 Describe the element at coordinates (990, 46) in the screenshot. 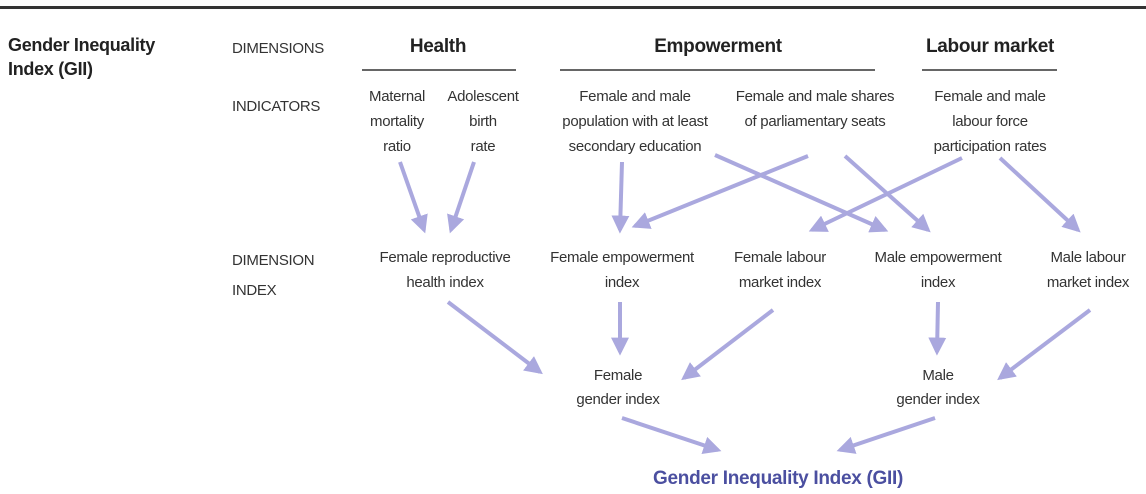

I see `dimension: Labour market` at that location.